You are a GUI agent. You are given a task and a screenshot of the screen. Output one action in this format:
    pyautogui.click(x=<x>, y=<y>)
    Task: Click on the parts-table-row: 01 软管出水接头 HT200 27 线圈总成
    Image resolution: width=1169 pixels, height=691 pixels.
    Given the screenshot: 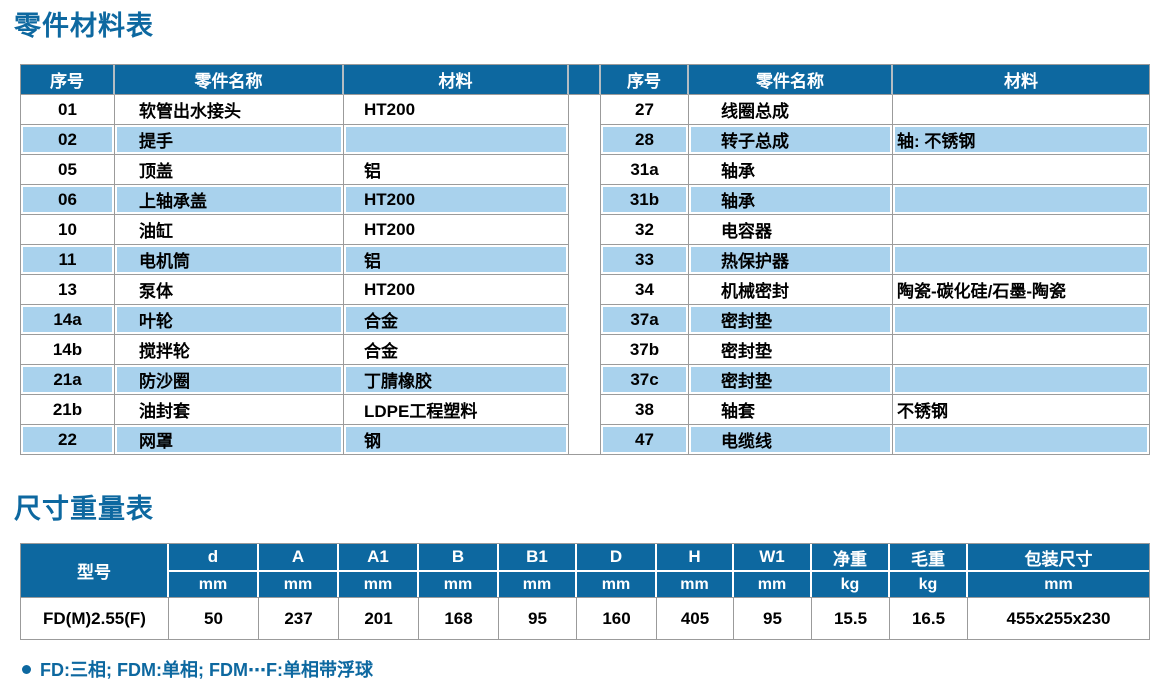 What is the action you would take?
    pyautogui.click(x=585, y=110)
    